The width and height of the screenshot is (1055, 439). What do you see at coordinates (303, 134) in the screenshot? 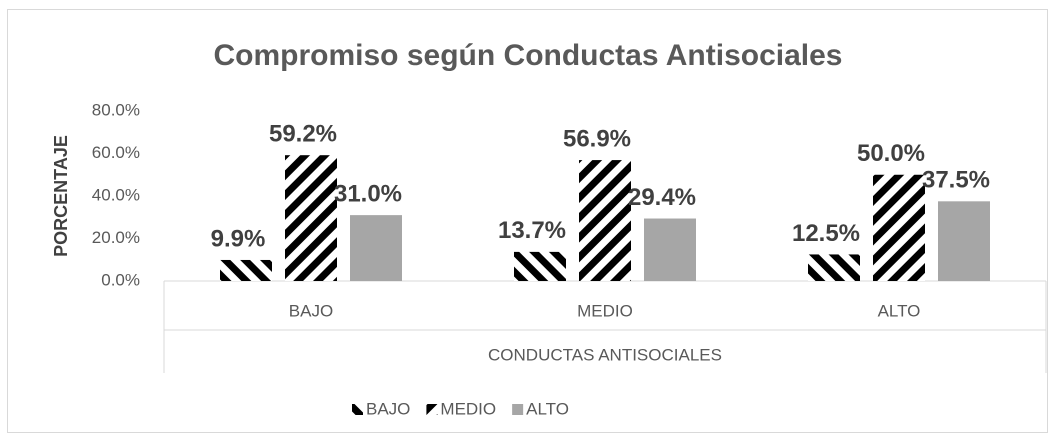
I see `data-label: 59.2%` at bounding box center [303, 134].